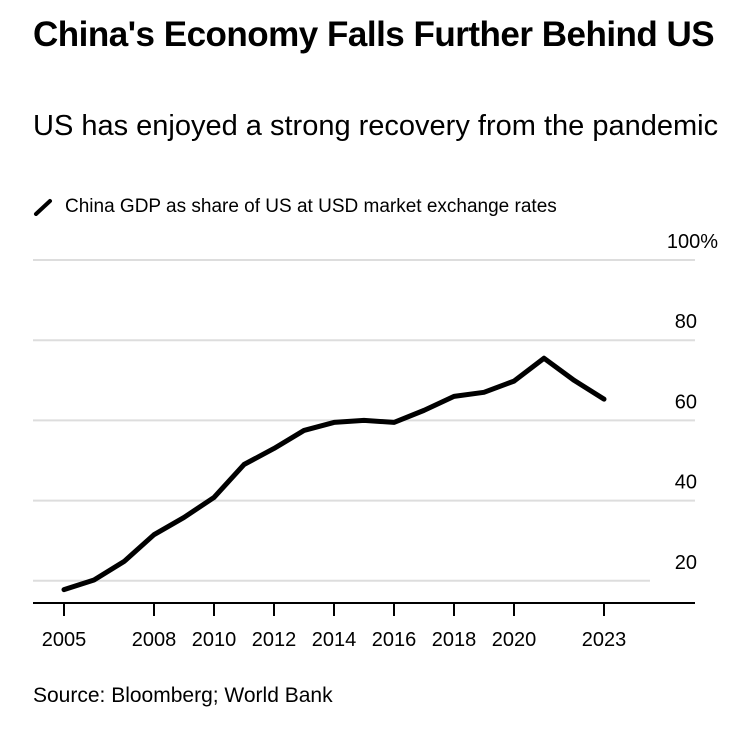 This screenshot has height=750, width=750. What do you see at coordinates (604, 640) in the screenshot?
I see `x-tick-label: 2023` at bounding box center [604, 640].